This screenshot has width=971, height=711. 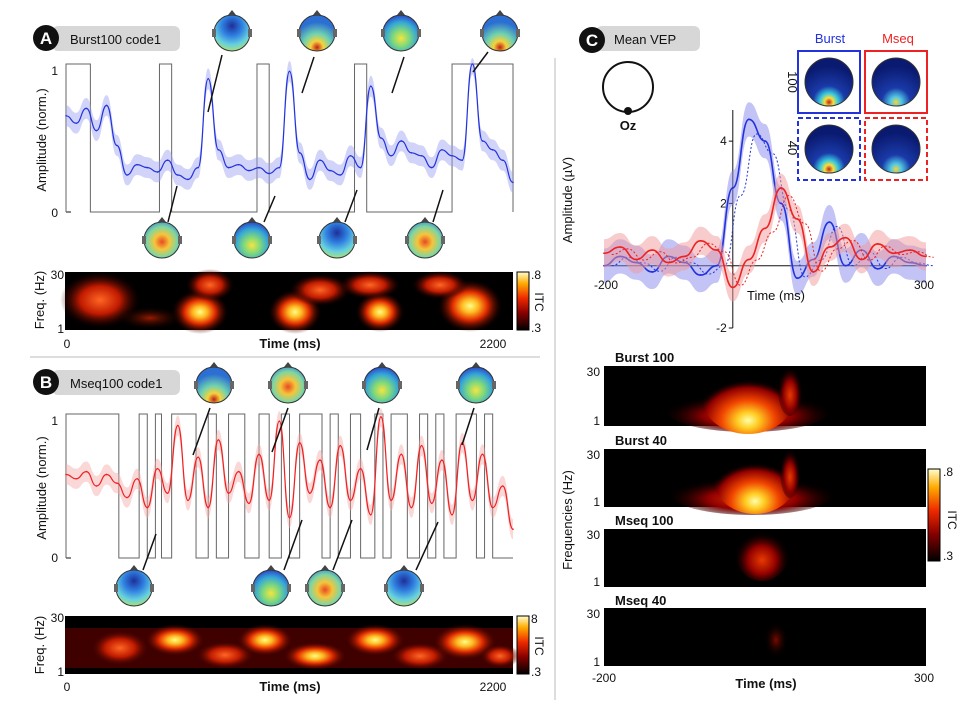 What do you see at coordinates (58, 618) in the screenshot?
I see `panel-b-freq-tick-top: 30` at bounding box center [58, 618].